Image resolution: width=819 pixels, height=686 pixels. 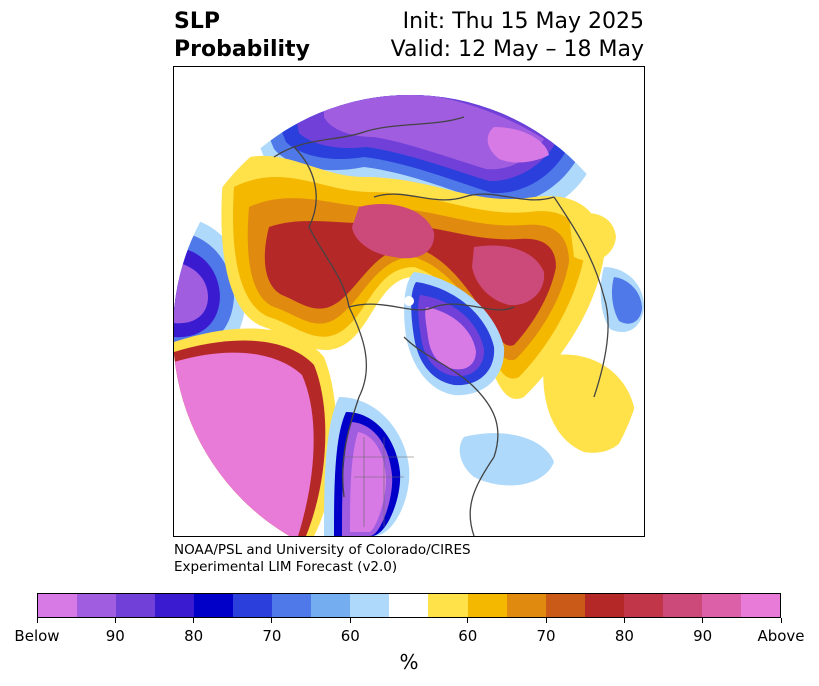 What do you see at coordinates (197, 21) in the screenshot?
I see `title-variable: SLP` at bounding box center [197, 21].